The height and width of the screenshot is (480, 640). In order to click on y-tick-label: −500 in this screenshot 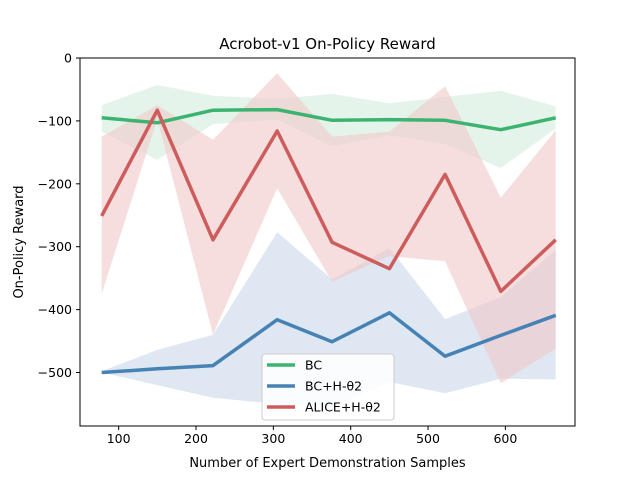, I will do `click(55, 372)`.